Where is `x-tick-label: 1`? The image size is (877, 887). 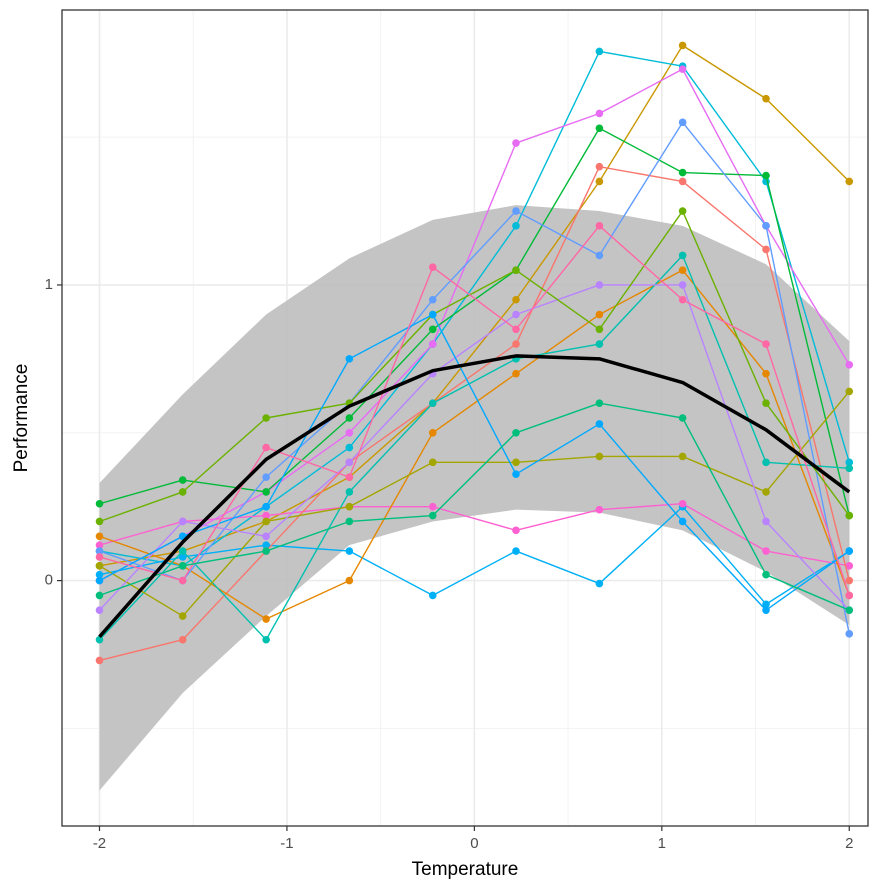
x-tick-label: 1 is located at coordinates (662, 843).